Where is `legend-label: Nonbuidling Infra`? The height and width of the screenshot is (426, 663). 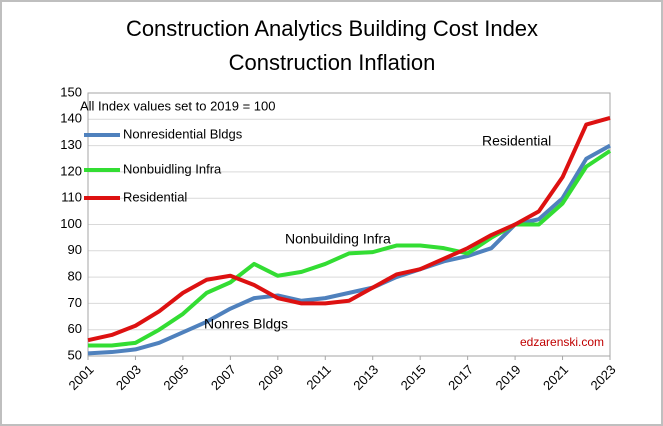
legend-label: Nonbuidling Infra is located at coordinates (172, 168).